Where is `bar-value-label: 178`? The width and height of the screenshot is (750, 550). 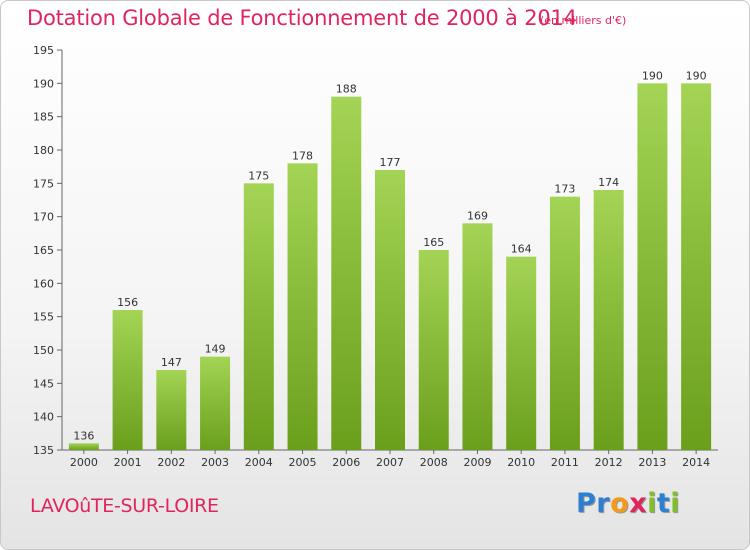
bar-value-label: 178 is located at coordinates (302, 155).